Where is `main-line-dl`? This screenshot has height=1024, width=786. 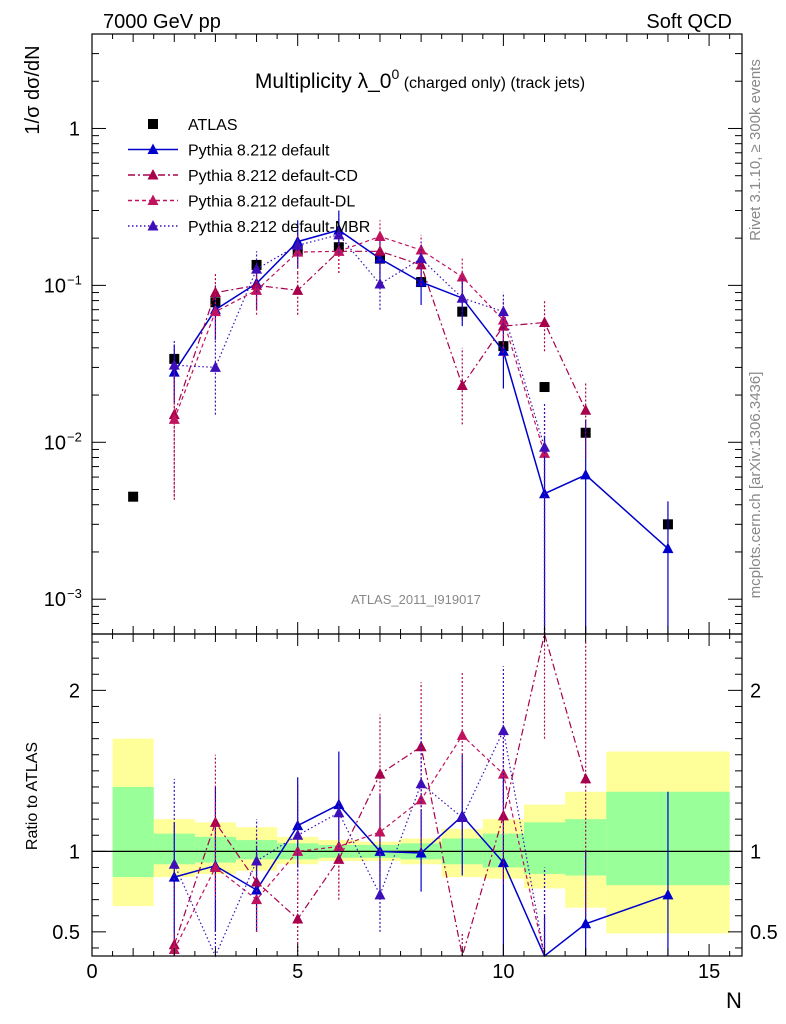
main-line-dl is located at coordinates (359, 344).